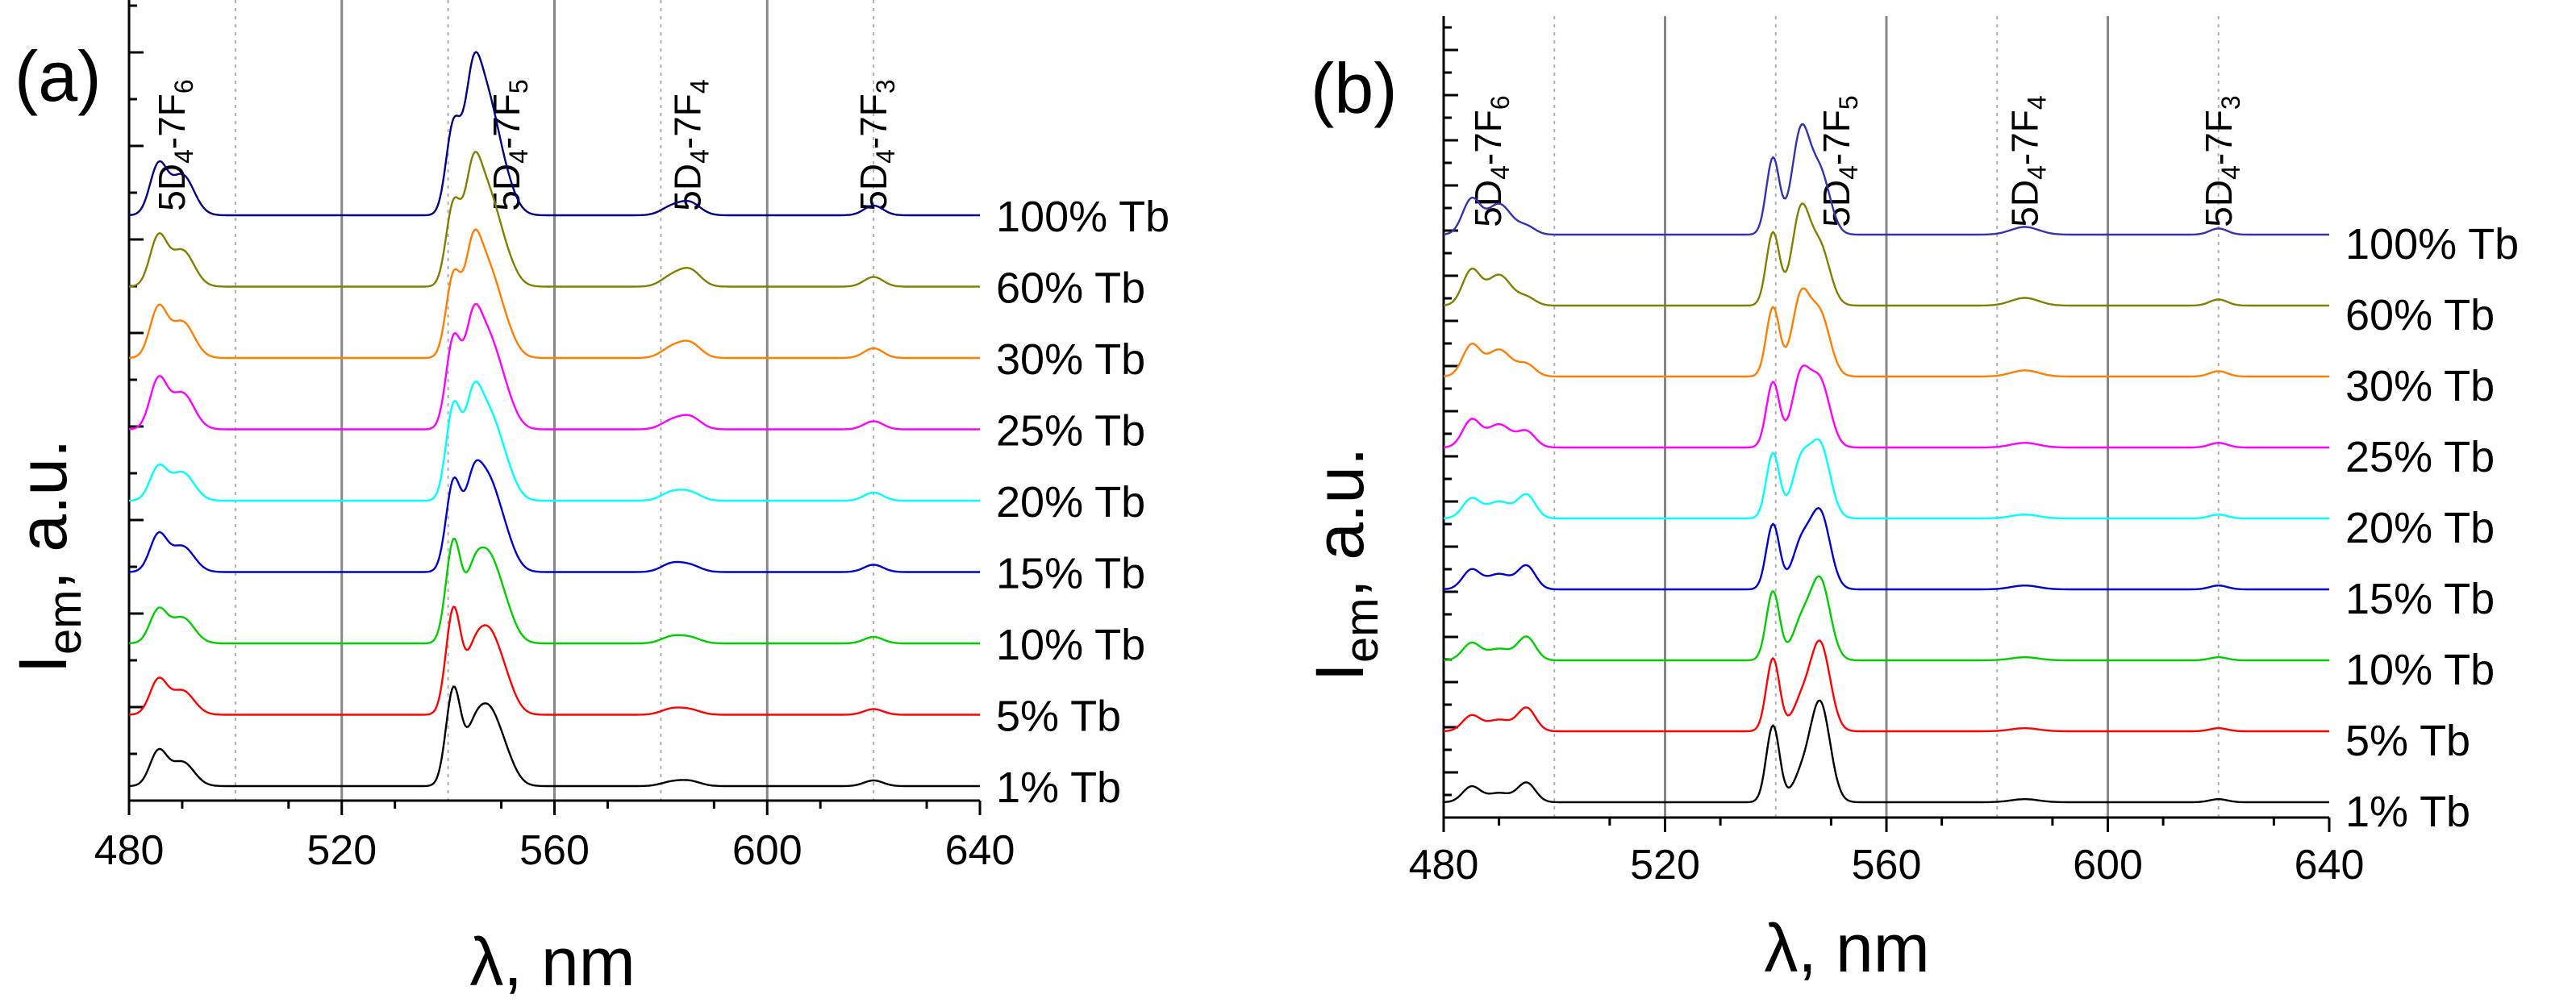  Describe the element at coordinates (1345, 564) in the screenshot. I see `panel-b-ylabel: Iem, a.u.` at that location.